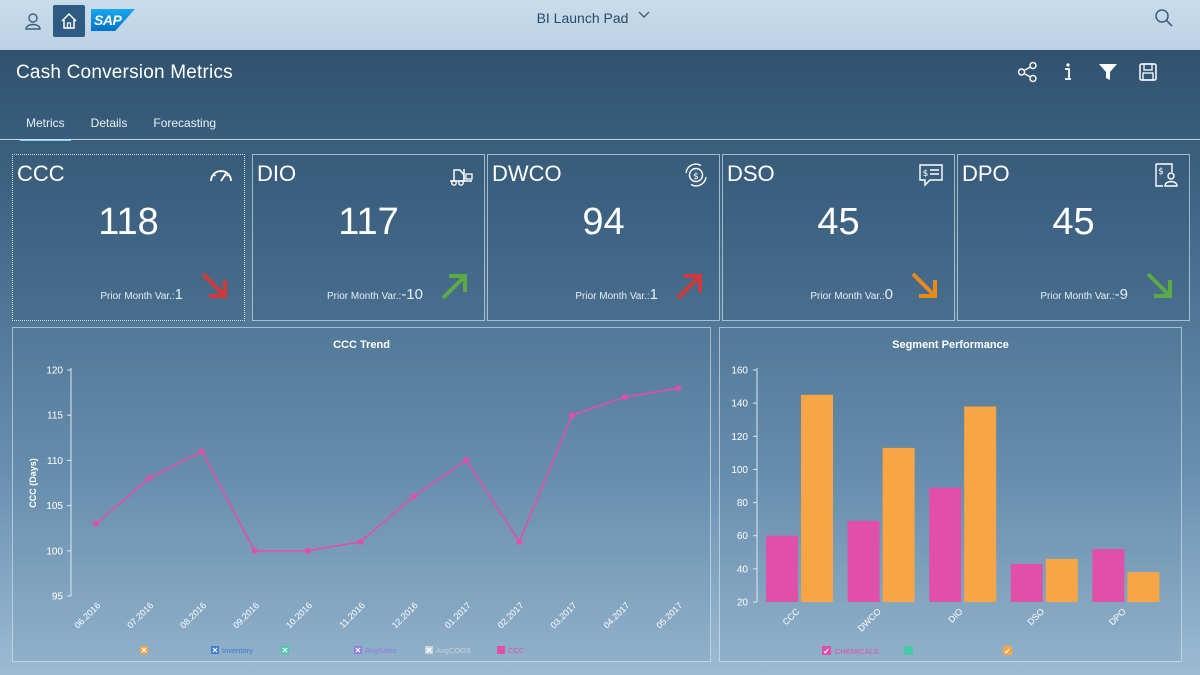 The image size is (1200, 675). I want to click on kpi-value: 117, so click(368, 222).